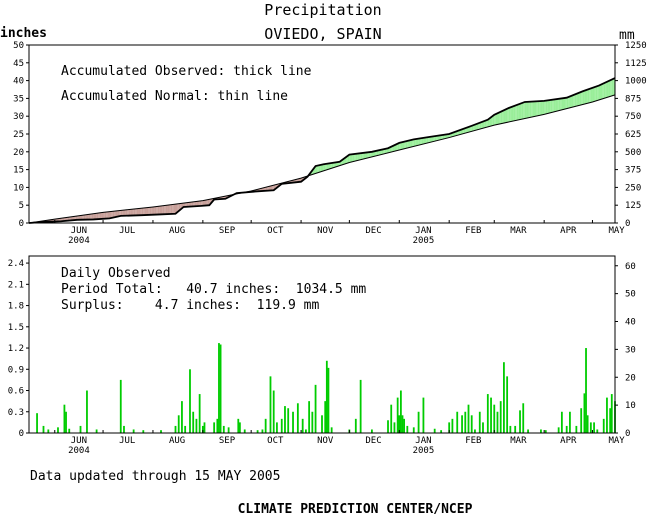 This screenshot has height=518, width=648. I want to click on x-tick-label: MAY, so click(616, 441).